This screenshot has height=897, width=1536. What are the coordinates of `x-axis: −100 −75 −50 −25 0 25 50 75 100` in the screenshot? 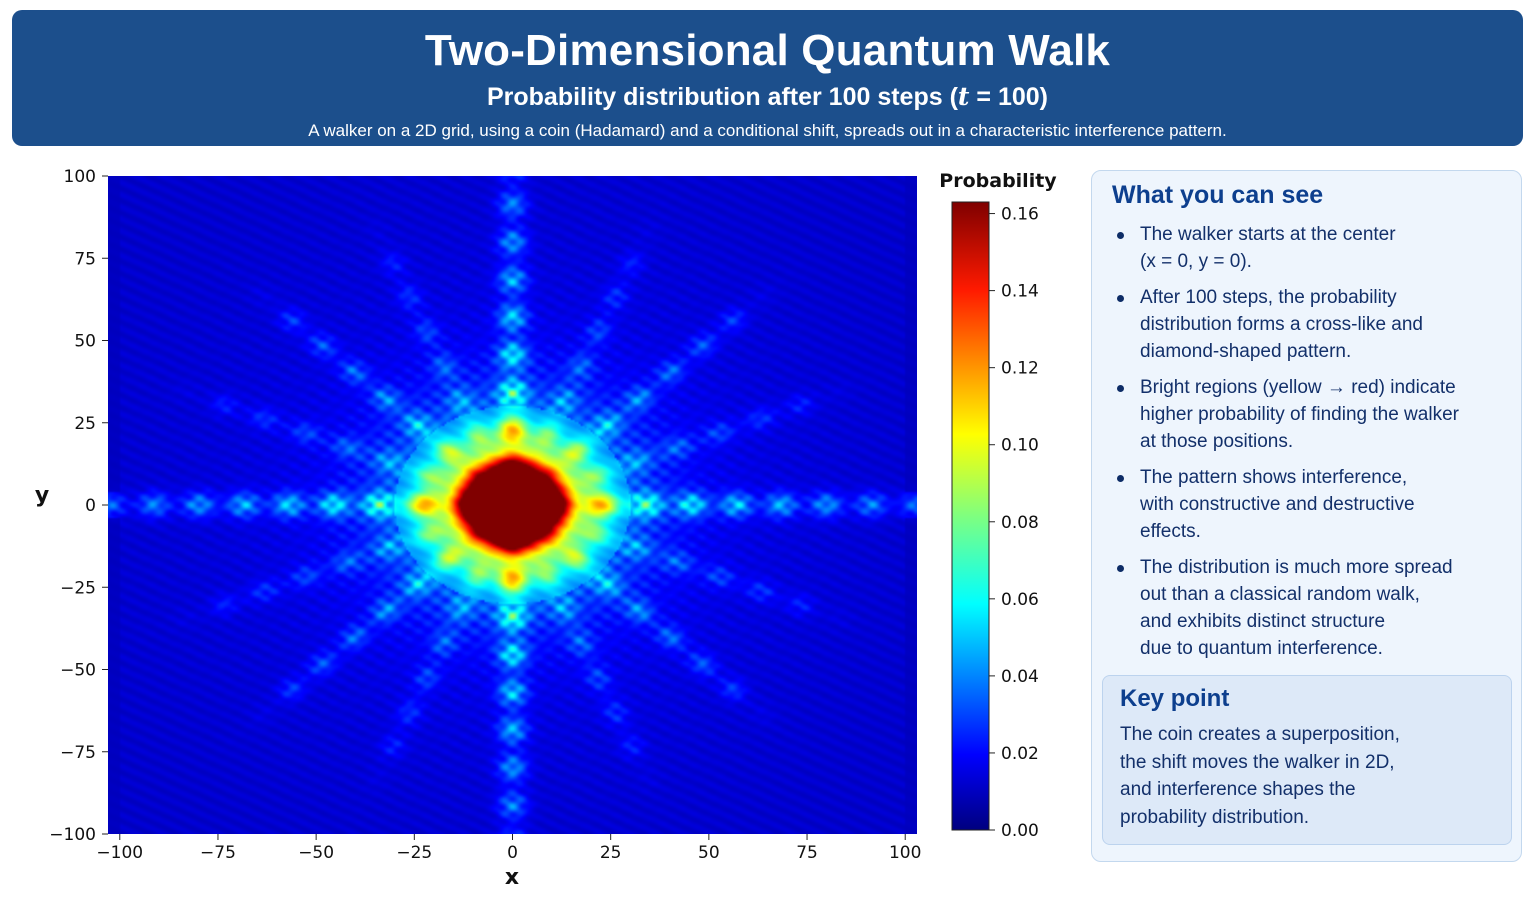 It's located at (508, 848).